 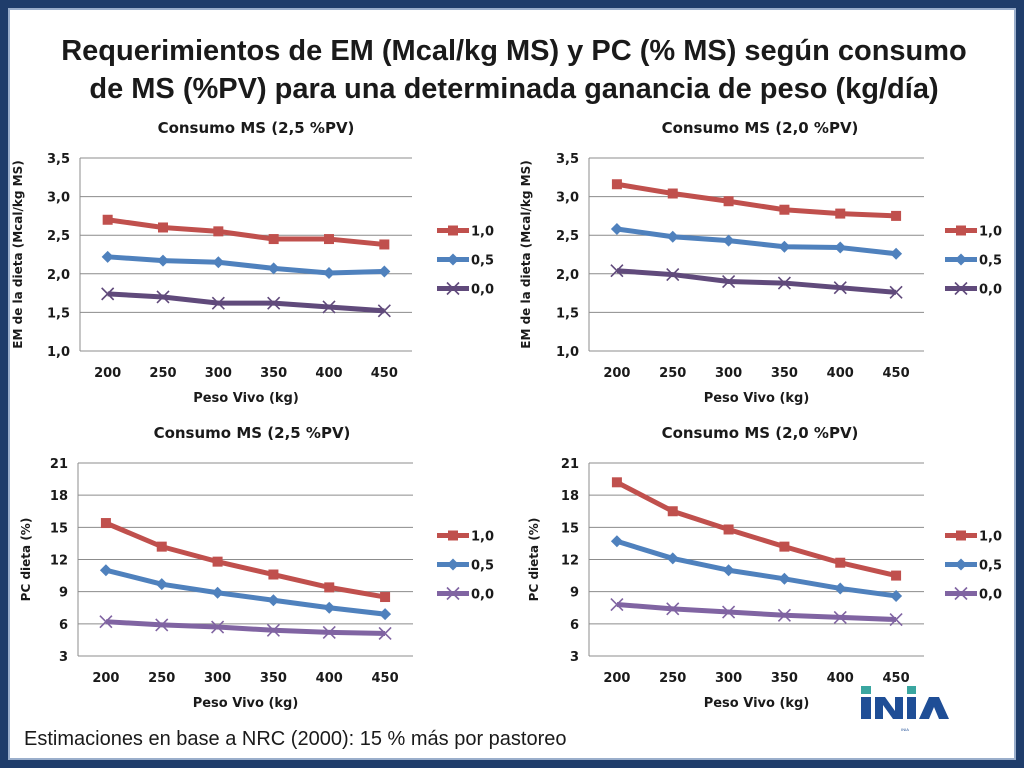 I want to click on series-line-1,0, so click(x=756, y=200).